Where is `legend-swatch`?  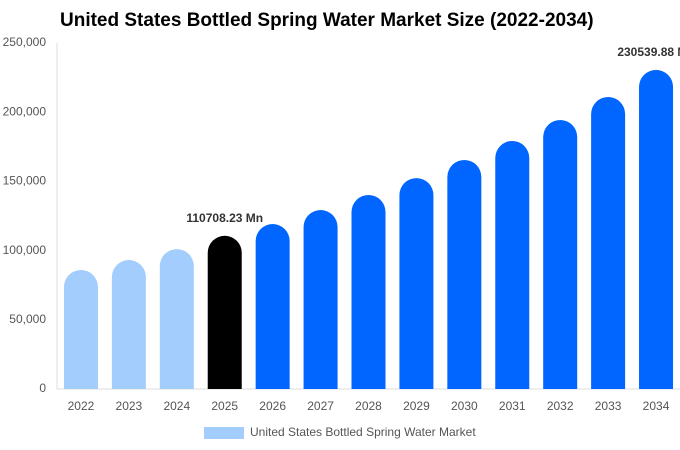 legend-swatch is located at coordinates (224, 433).